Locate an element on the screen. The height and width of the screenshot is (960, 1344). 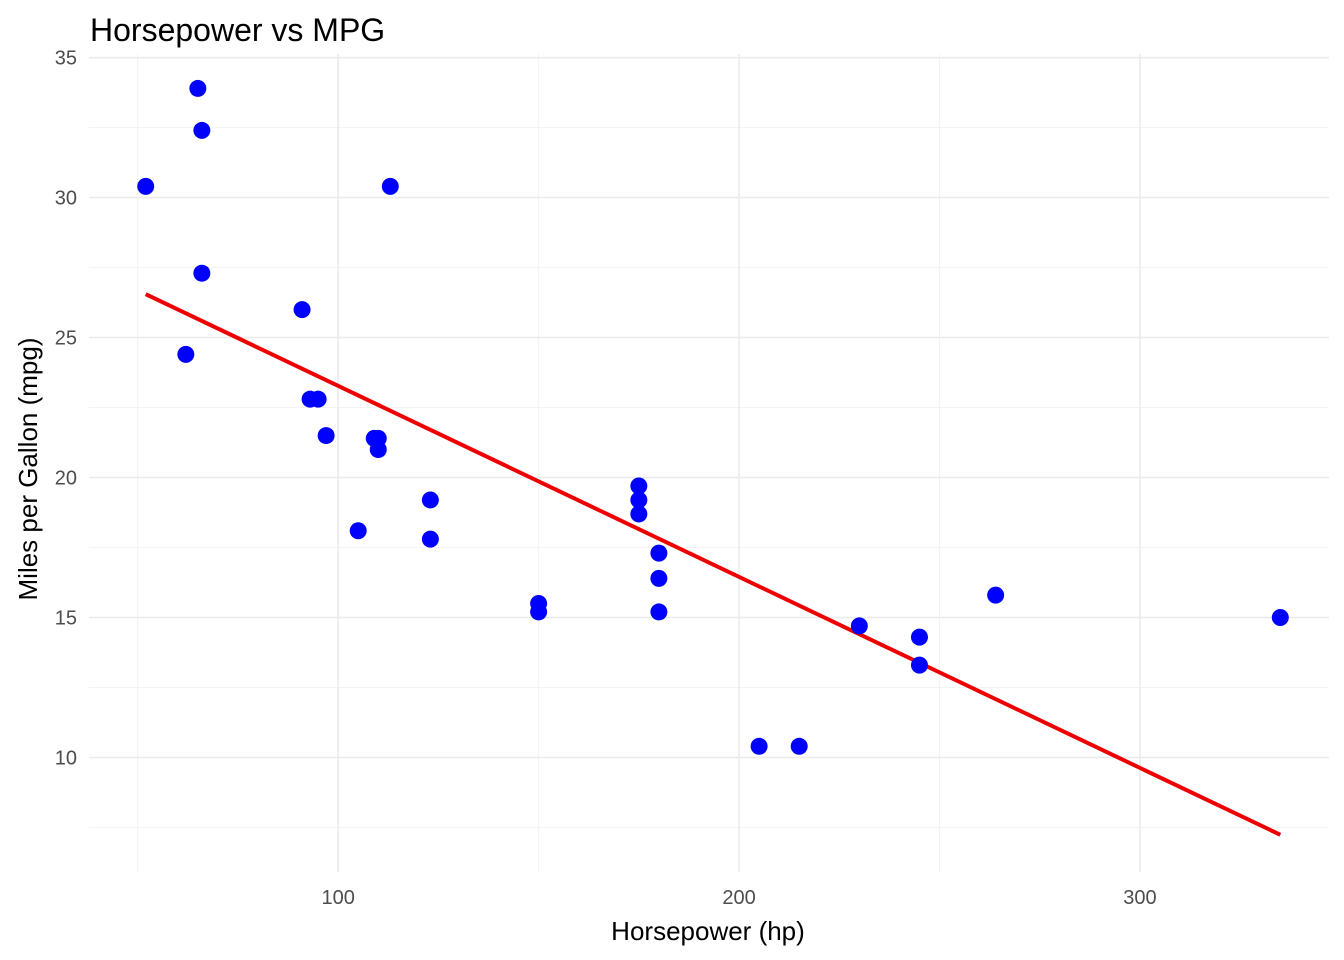
x-axis-tick-labels: 100 200 300 is located at coordinates (738, 898).